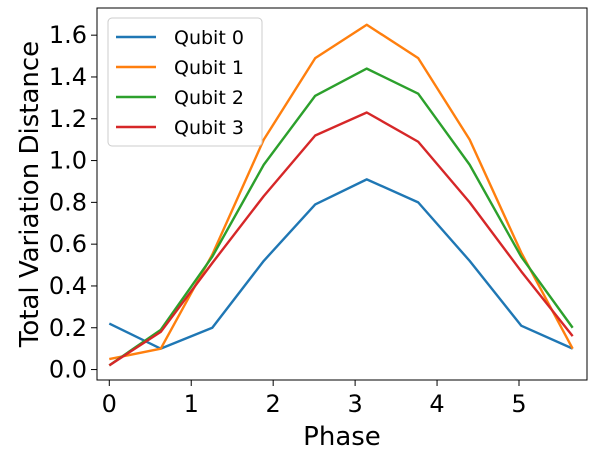 The height and width of the screenshot is (460, 603). Describe the element at coordinates (68, 370) in the screenshot. I see `y-tick-label: 0.0` at that location.